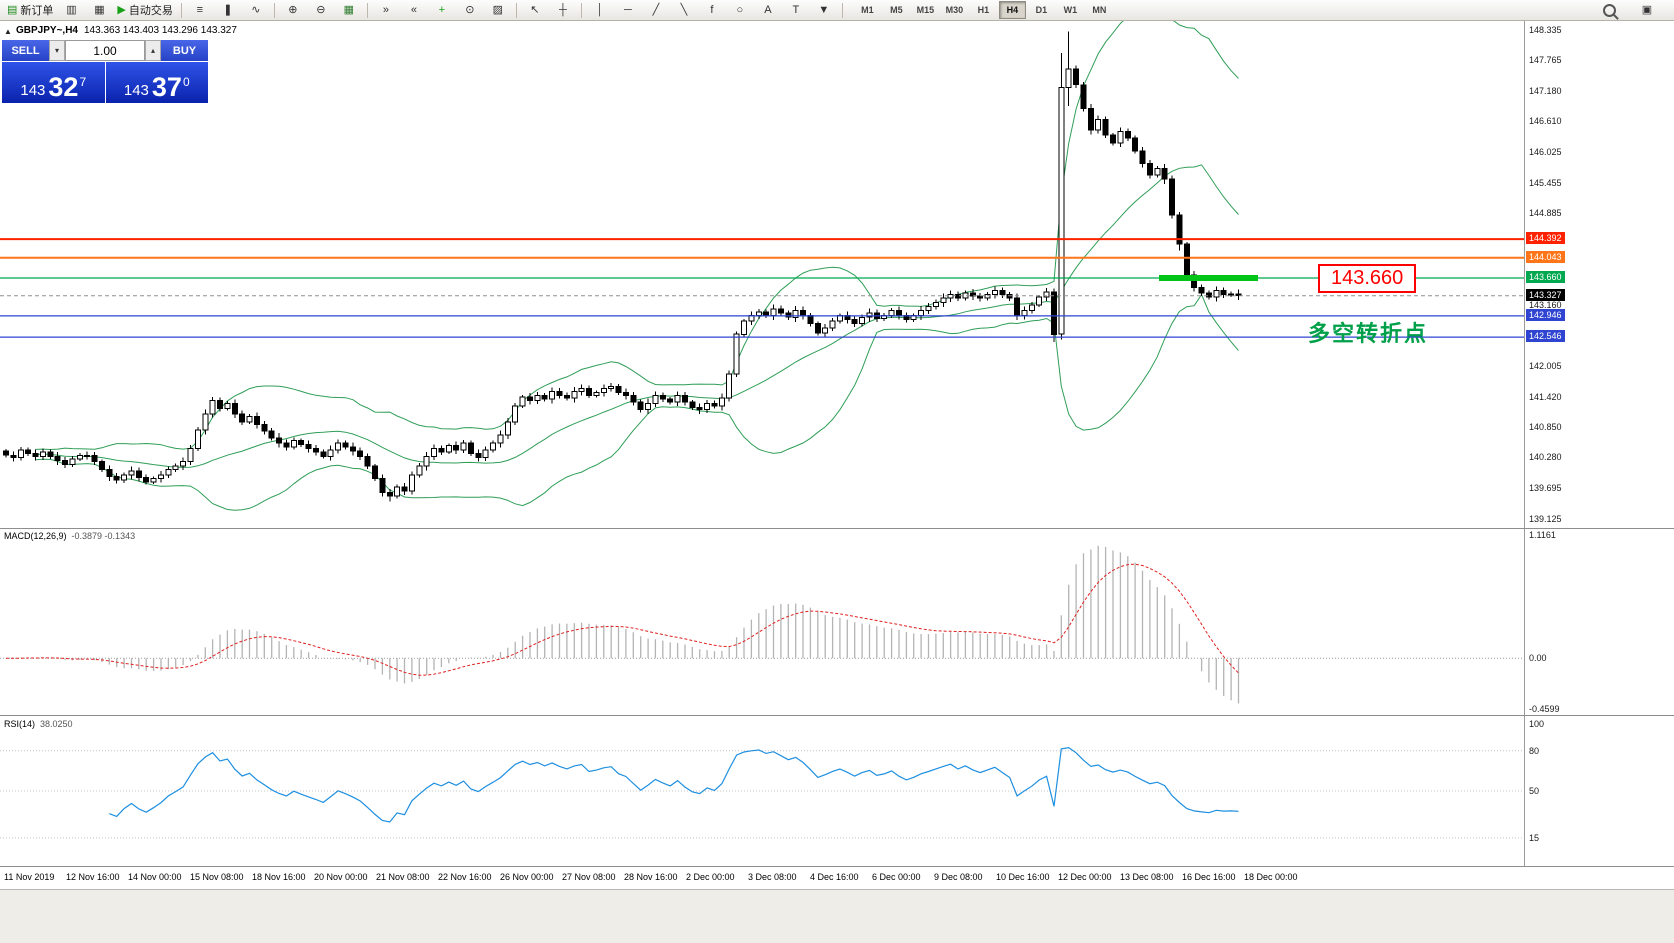 This screenshot has width=1674, height=943. What do you see at coordinates (25, 50) in the screenshot?
I see `sell-button: SELL` at bounding box center [25, 50].